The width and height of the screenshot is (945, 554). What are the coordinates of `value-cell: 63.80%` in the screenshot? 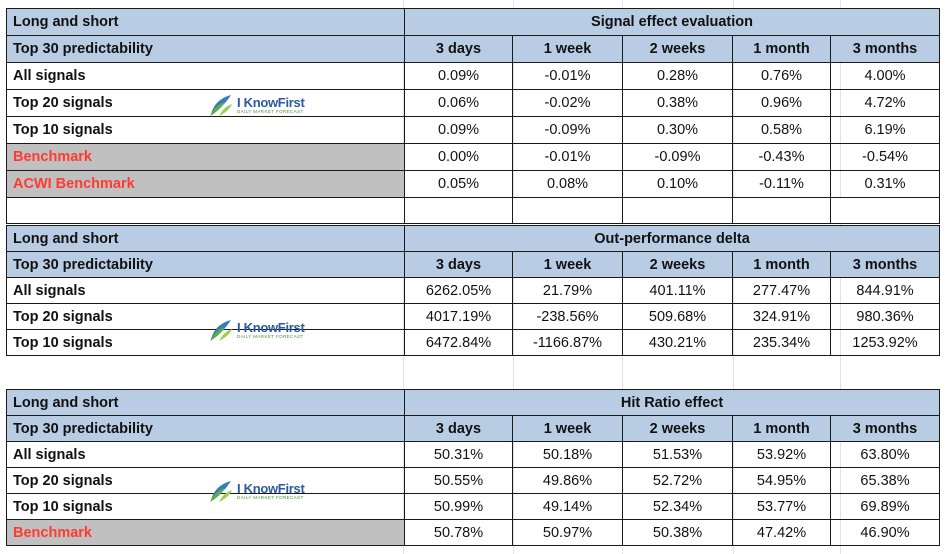 It's located at (885, 454).